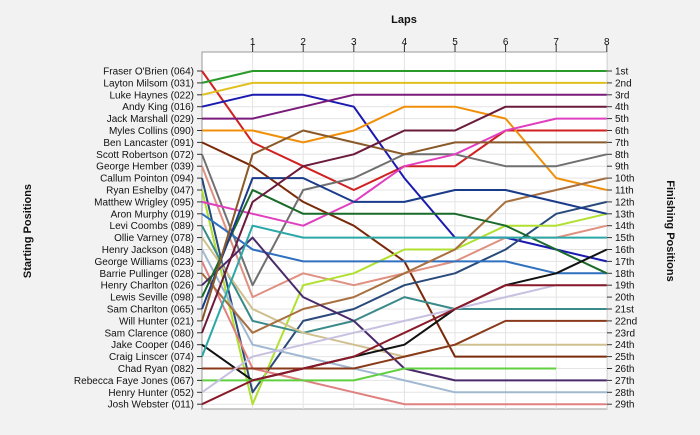 This screenshot has width=700, height=435. What do you see at coordinates (624, 298) in the screenshot?
I see `finishing-label: 20th` at bounding box center [624, 298].